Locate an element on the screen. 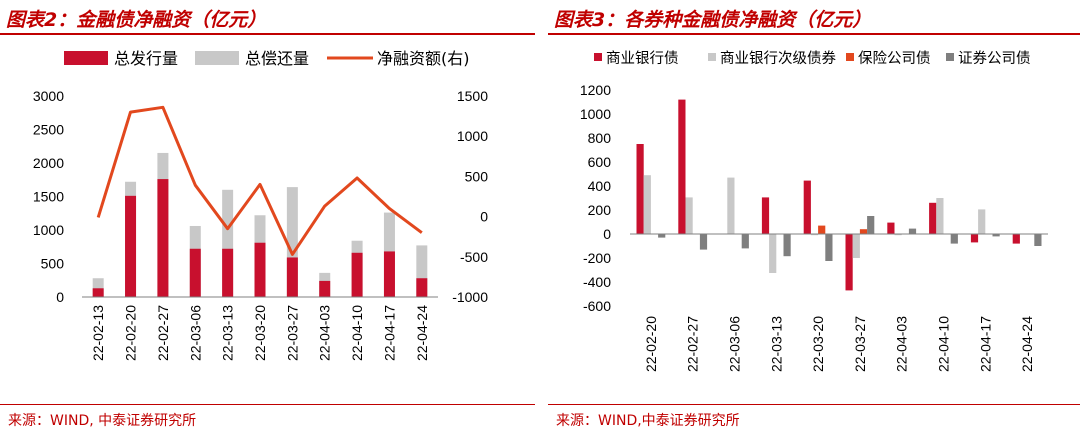 The height and width of the screenshot is (432, 1080). y-left-tick-label: 1000 is located at coordinates (48, 230).